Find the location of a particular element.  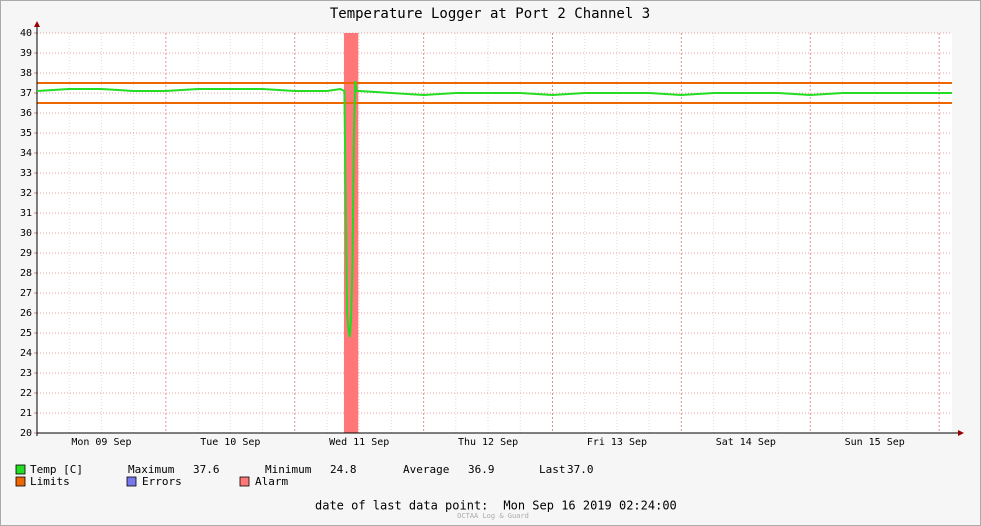

legend-label: Errors is located at coordinates (162, 481).